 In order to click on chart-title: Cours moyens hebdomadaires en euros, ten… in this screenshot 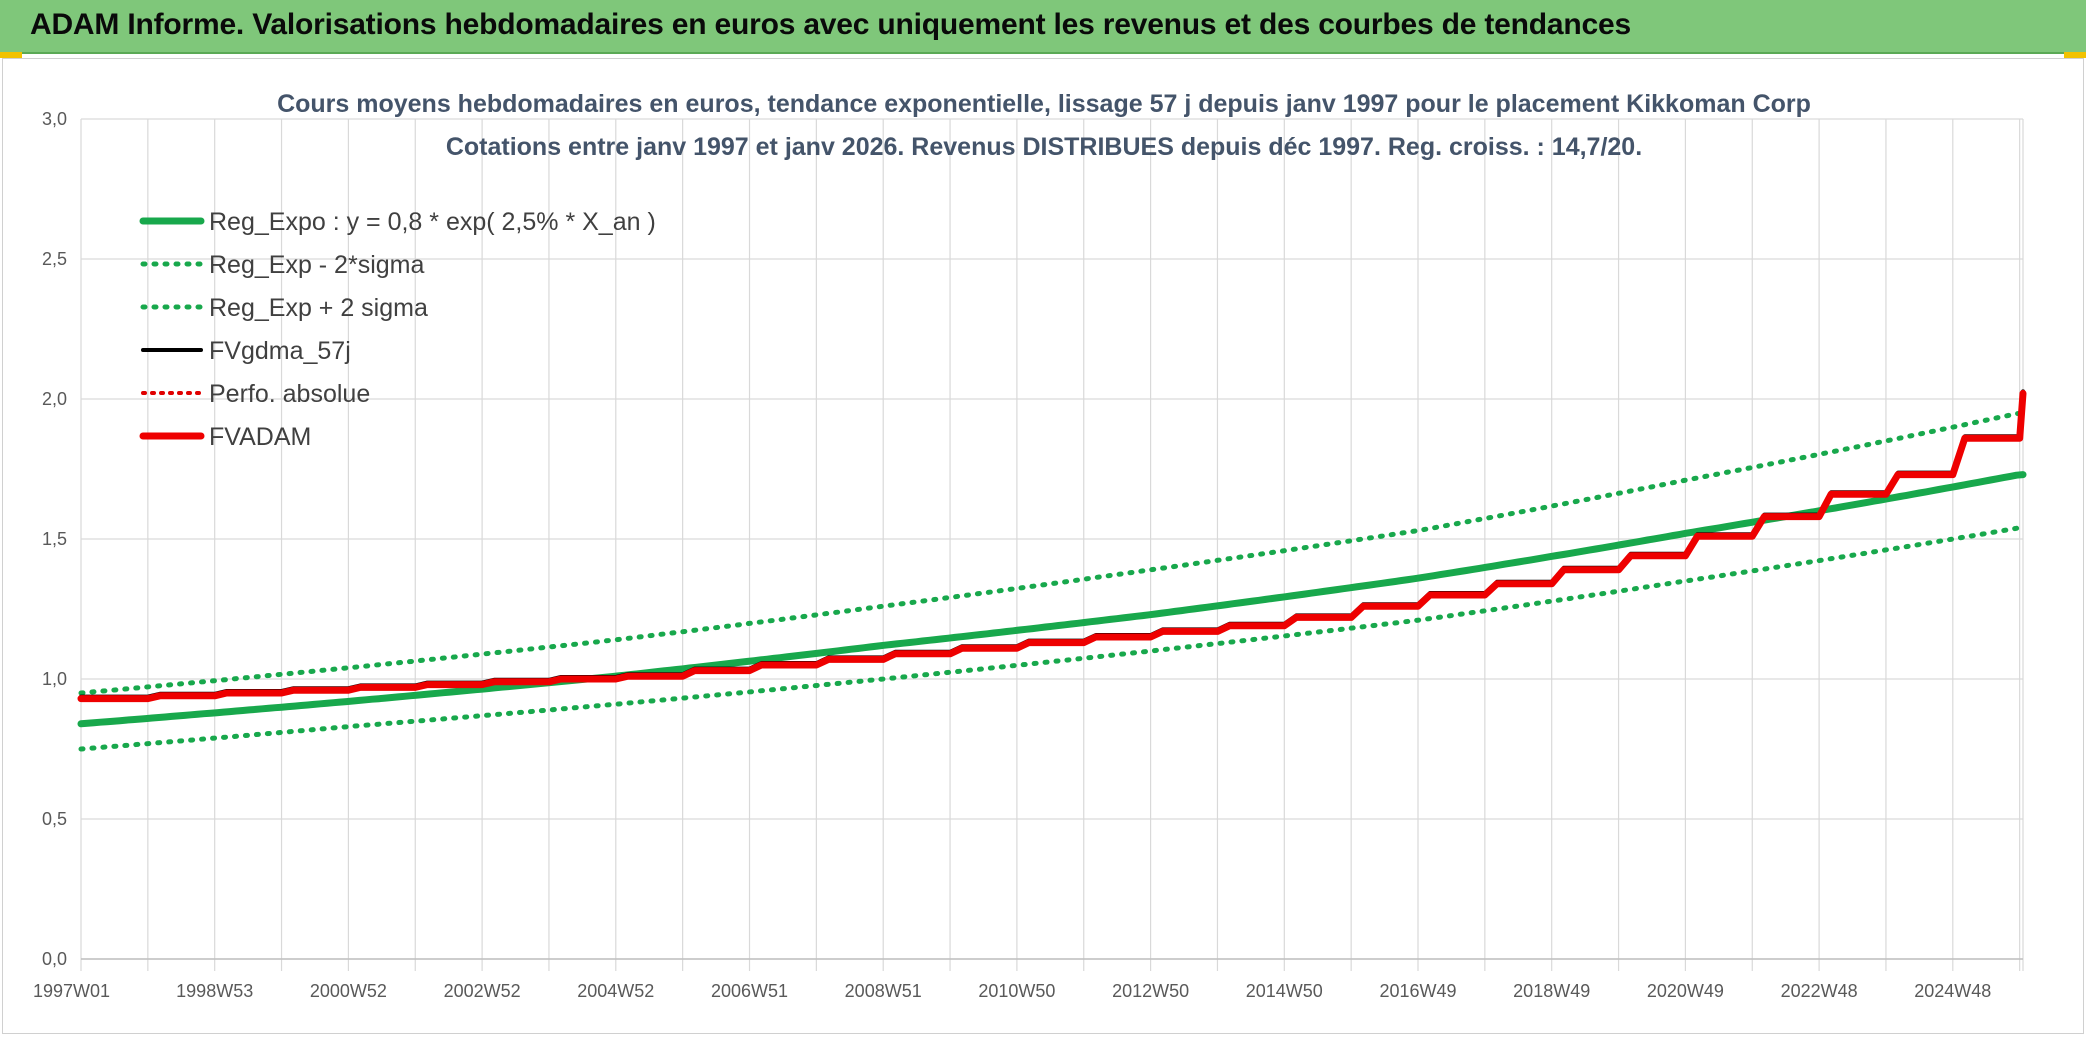, I will do `click(1044, 104)`.